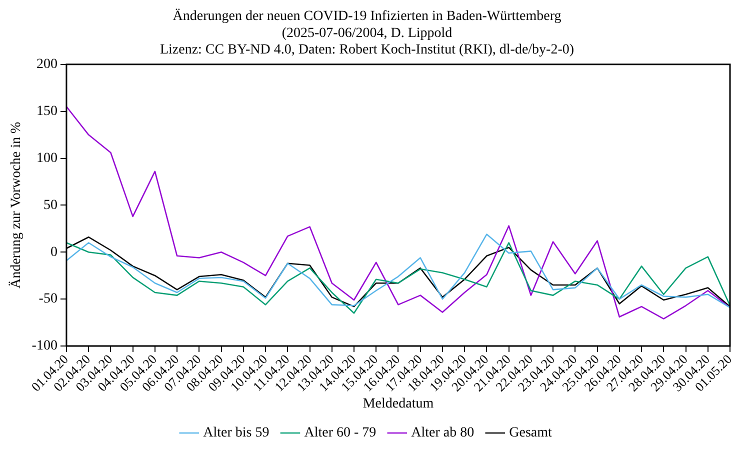 The image size is (750, 450). What do you see at coordinates (367, 50) in the screenshot?
I see `text: Lizenz: CC BY-ND 4.0, Daten: Robert Koch-Institut (RKI), dl-de/by-2-0)` at bounding box center [367, 50].